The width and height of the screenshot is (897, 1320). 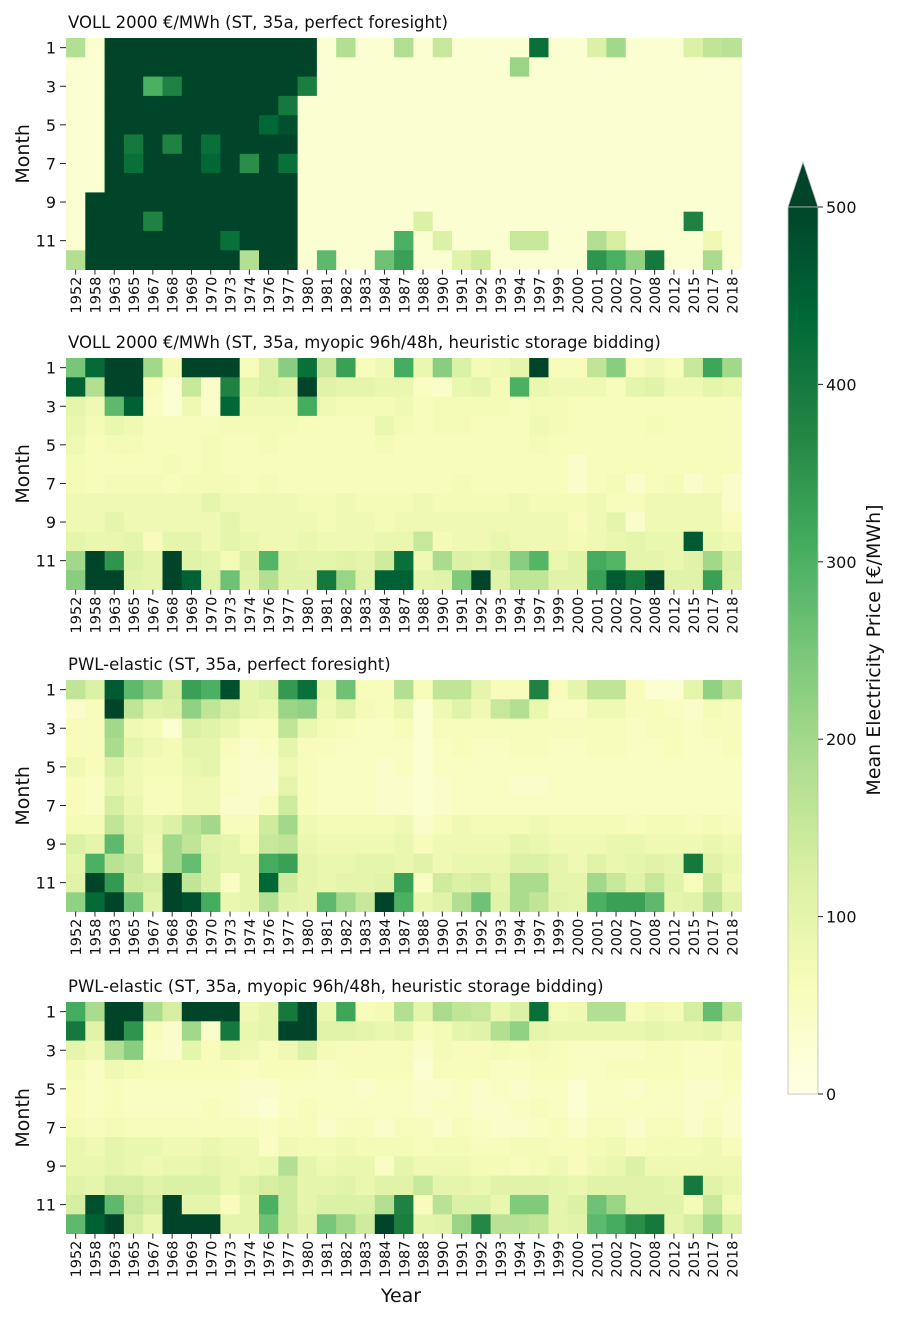 I want to click on colorbar-tick-label: 300, so click(x=841, y=562).